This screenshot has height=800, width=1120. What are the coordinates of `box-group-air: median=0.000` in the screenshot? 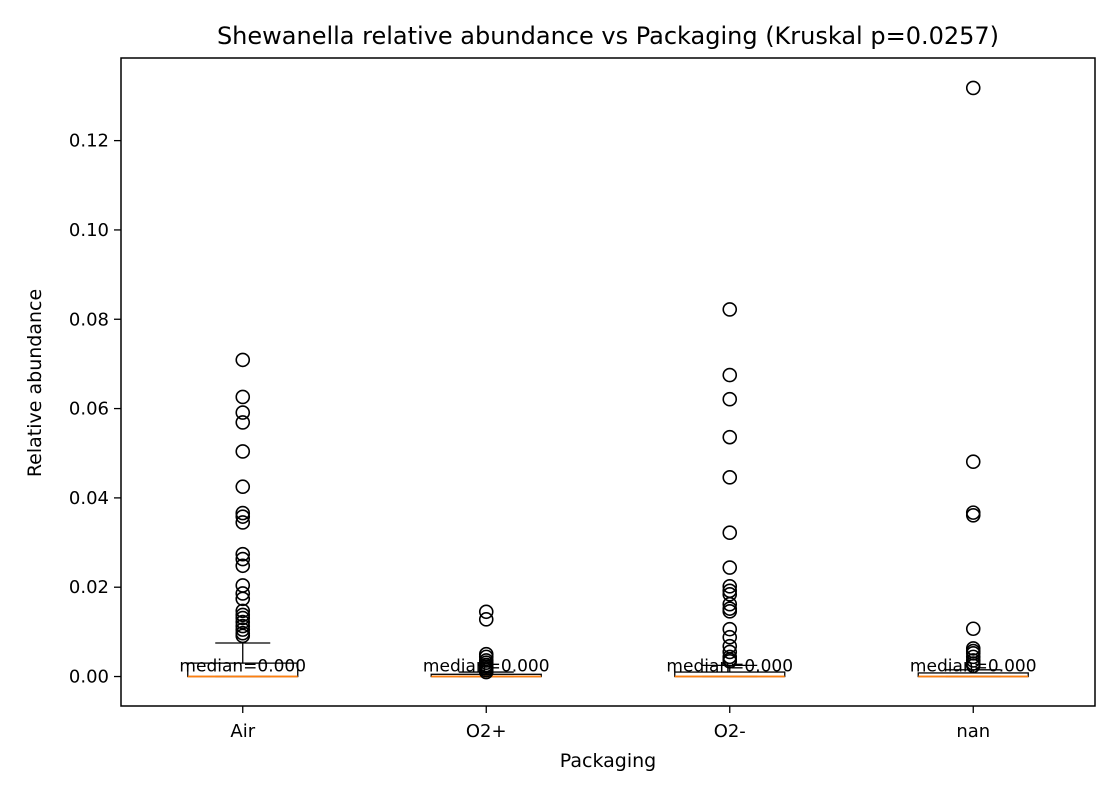 It's located at (242, 515).